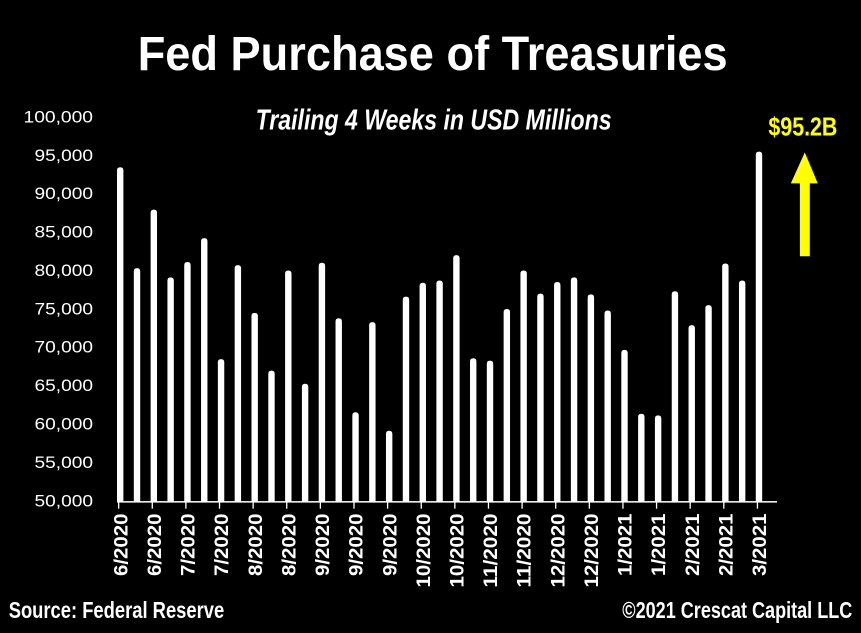 The height and width of the screenshot is (633, 861). What do you see at coordinates (64, 424) in the screenshot?
I see `svg-text: 60,000` at bounding box center [64, 424].